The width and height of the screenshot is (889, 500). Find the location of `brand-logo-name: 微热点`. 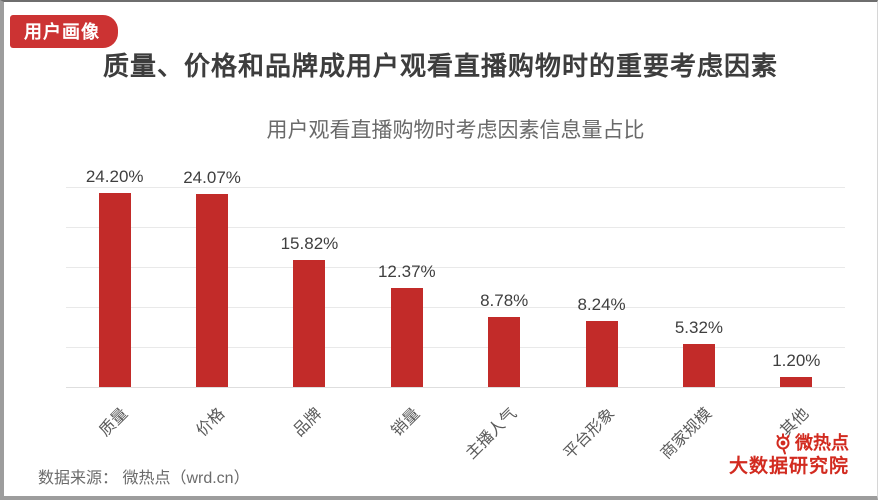

brand-logo-name: 微热点 is located at coordinates (822, 443).